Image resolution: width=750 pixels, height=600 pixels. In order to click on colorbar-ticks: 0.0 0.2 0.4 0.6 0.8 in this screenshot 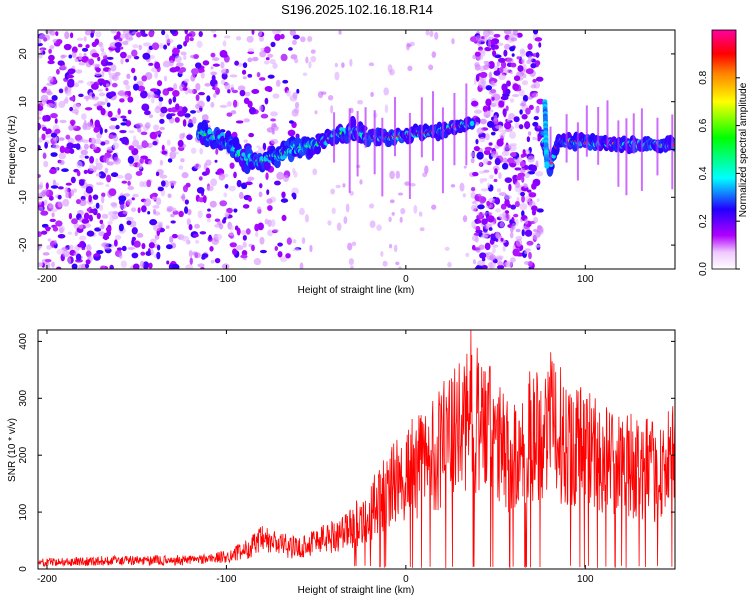, I will do `click(719, 173)`.